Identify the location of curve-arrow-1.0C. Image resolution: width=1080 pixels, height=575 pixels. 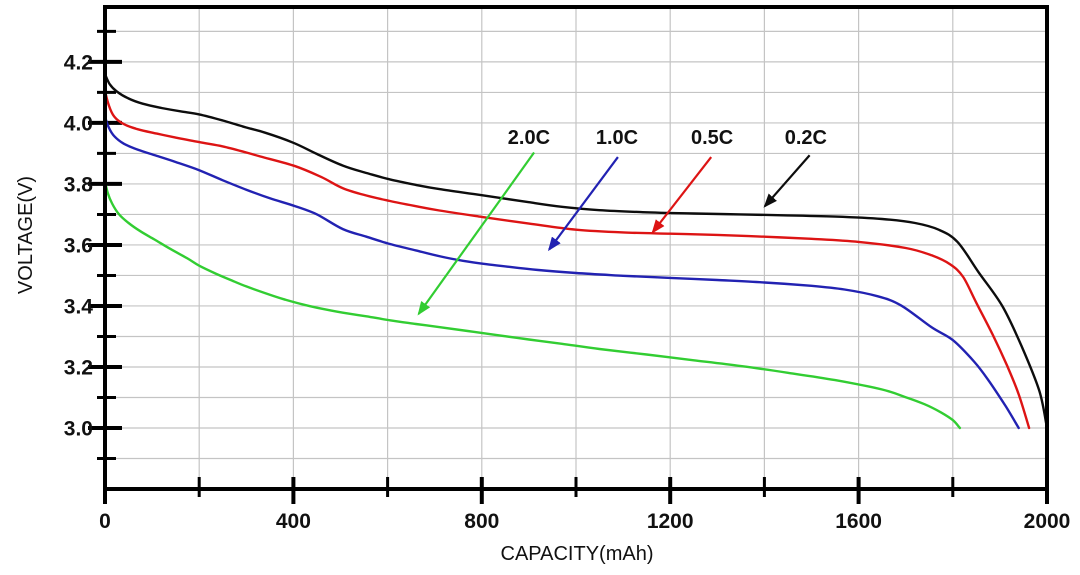
(583, 204).